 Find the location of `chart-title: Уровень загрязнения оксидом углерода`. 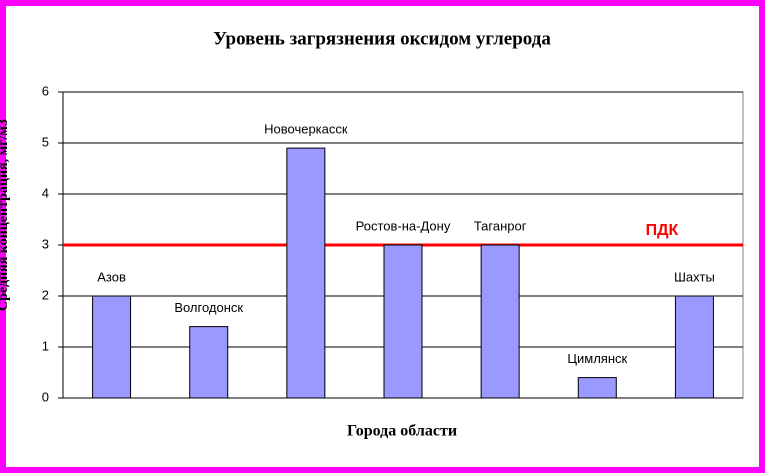

chart-title: Уровень загрязнения оксидом углерода is located at coordinates (382, 38).